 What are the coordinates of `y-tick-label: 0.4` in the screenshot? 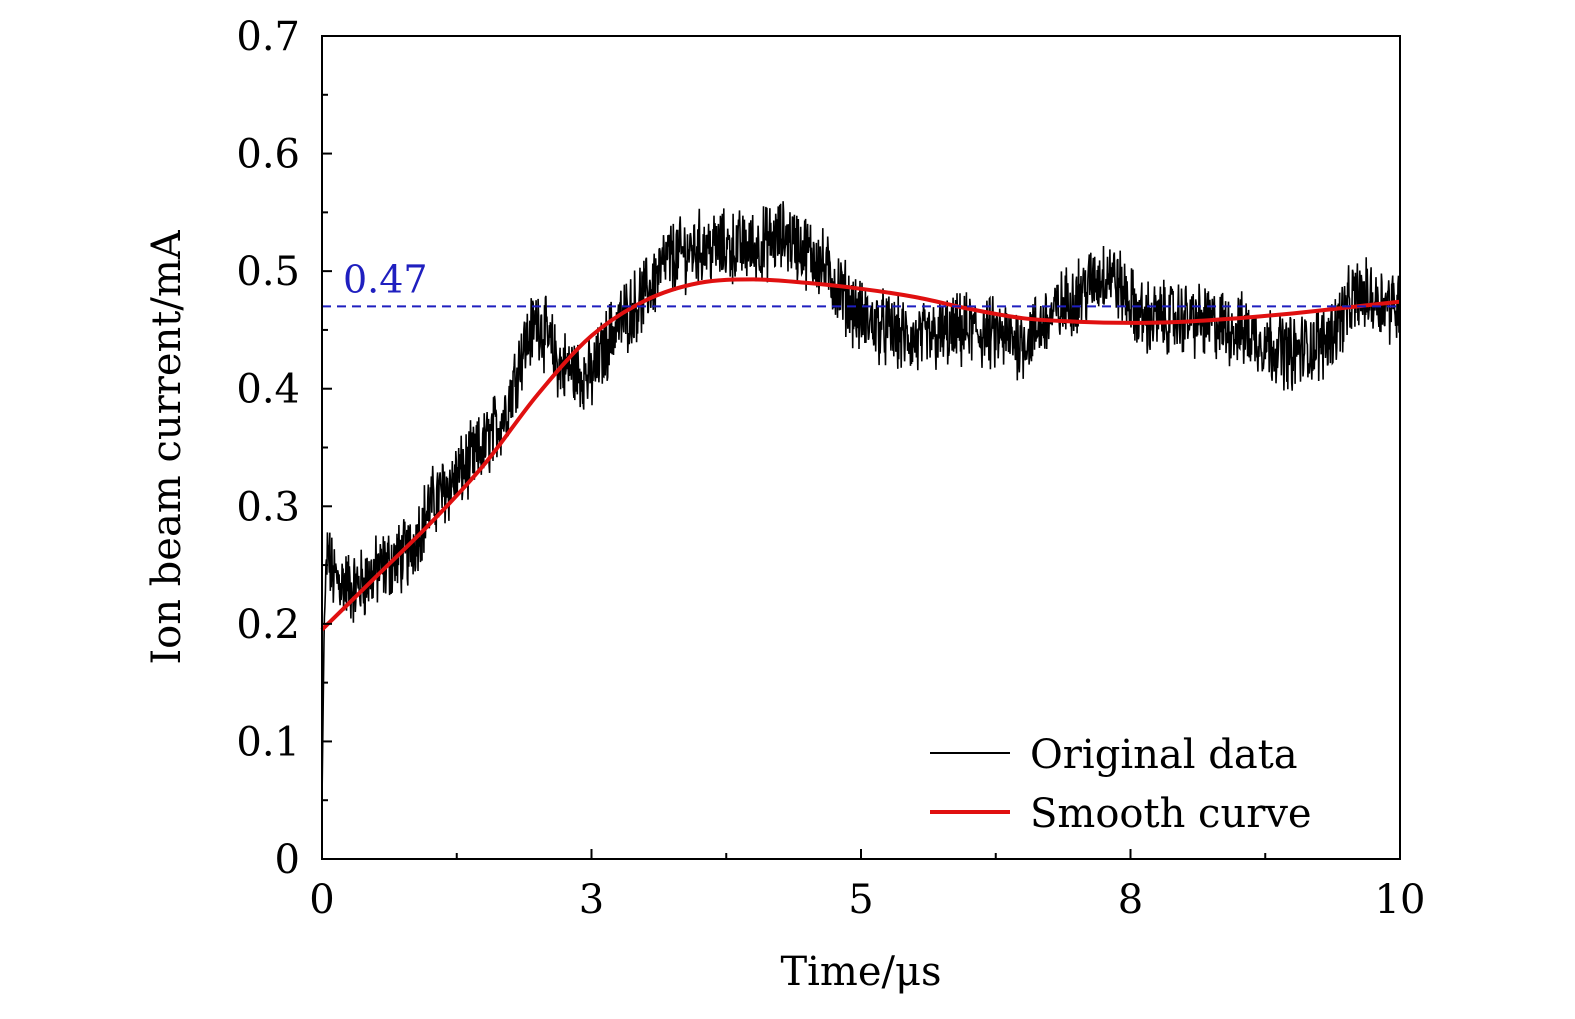 It's located at (268, 390).